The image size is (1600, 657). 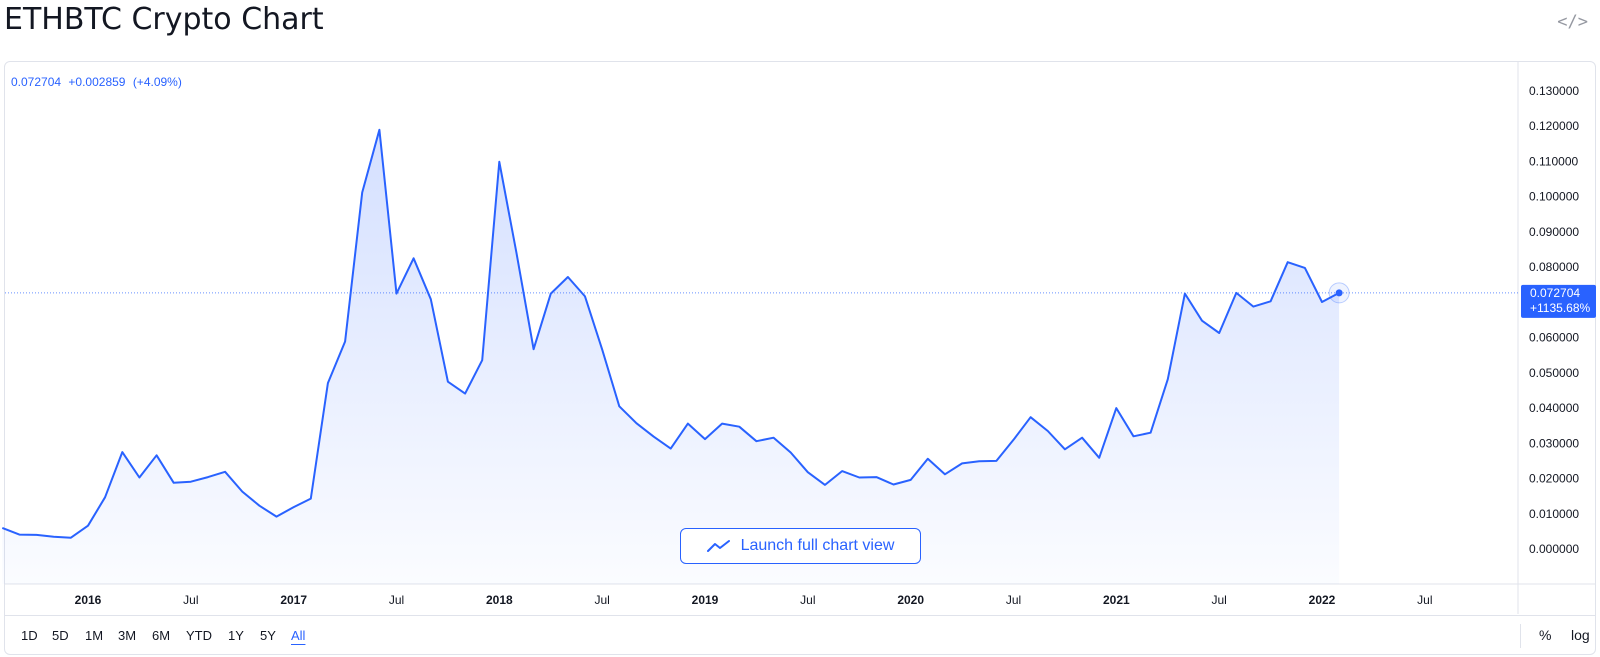 I want to click on x-tick-label: 2019, so click(x=705, y=600).